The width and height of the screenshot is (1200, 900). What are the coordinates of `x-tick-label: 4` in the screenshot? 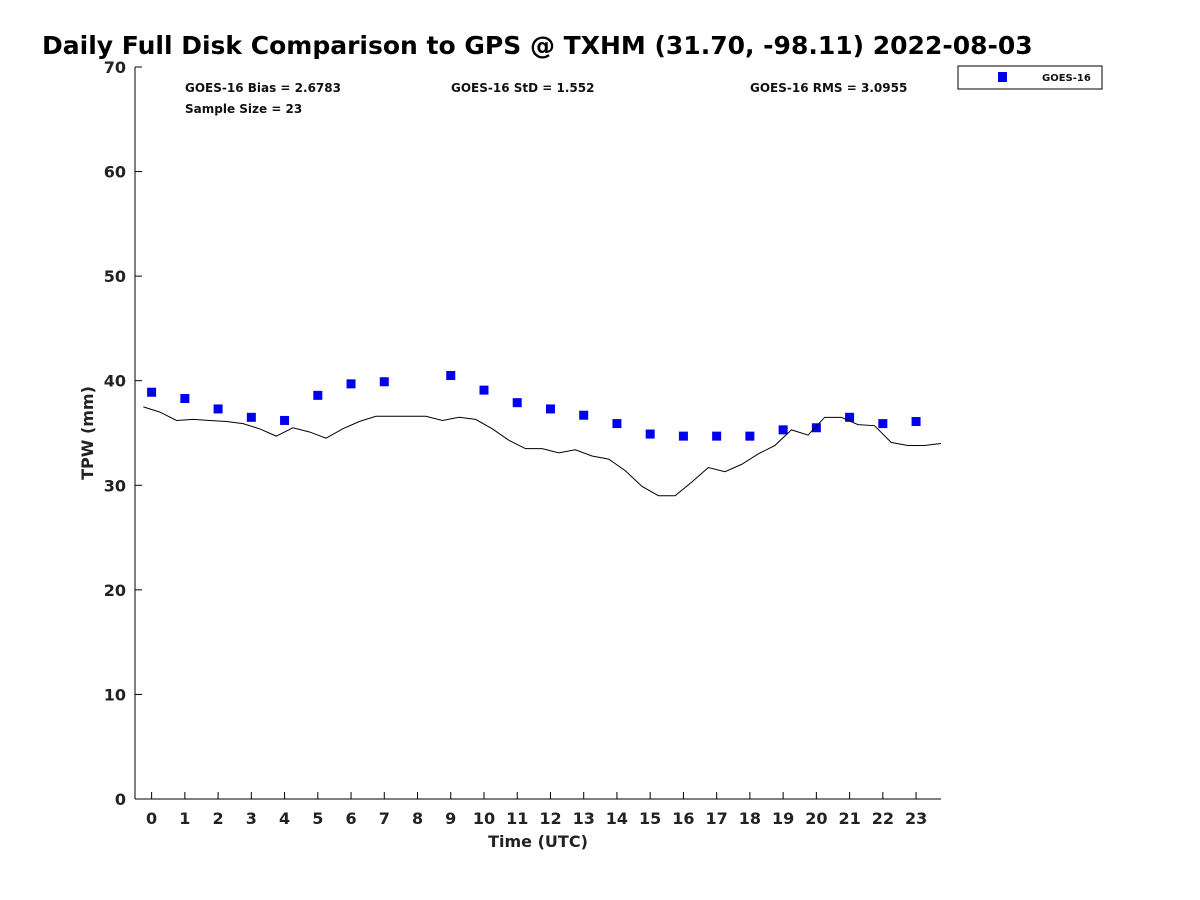 It's located at (284, 818).